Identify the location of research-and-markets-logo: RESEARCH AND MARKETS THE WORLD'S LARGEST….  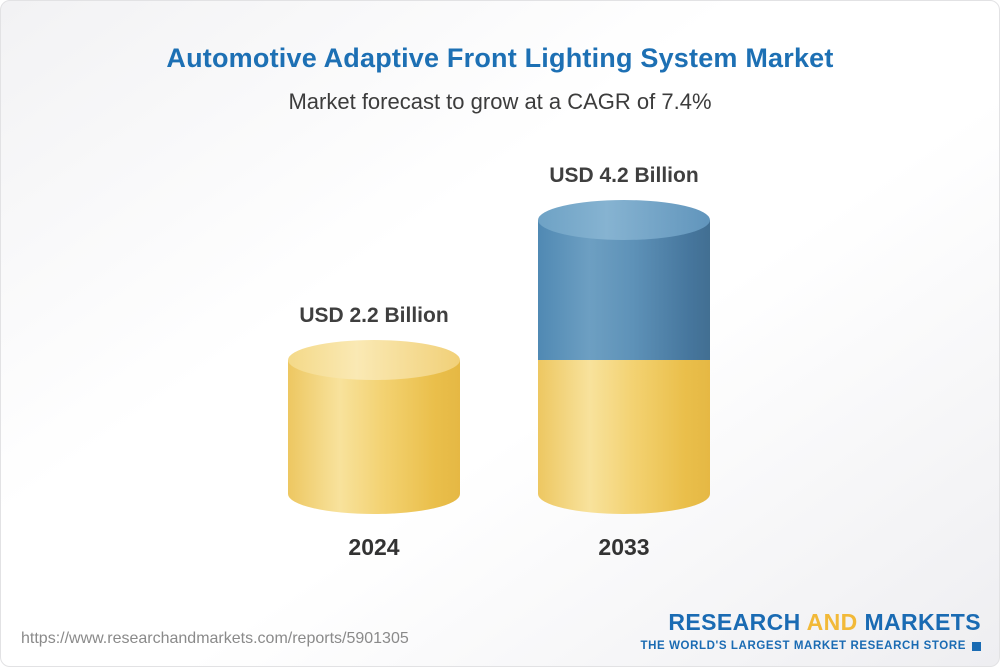
(811, 630).